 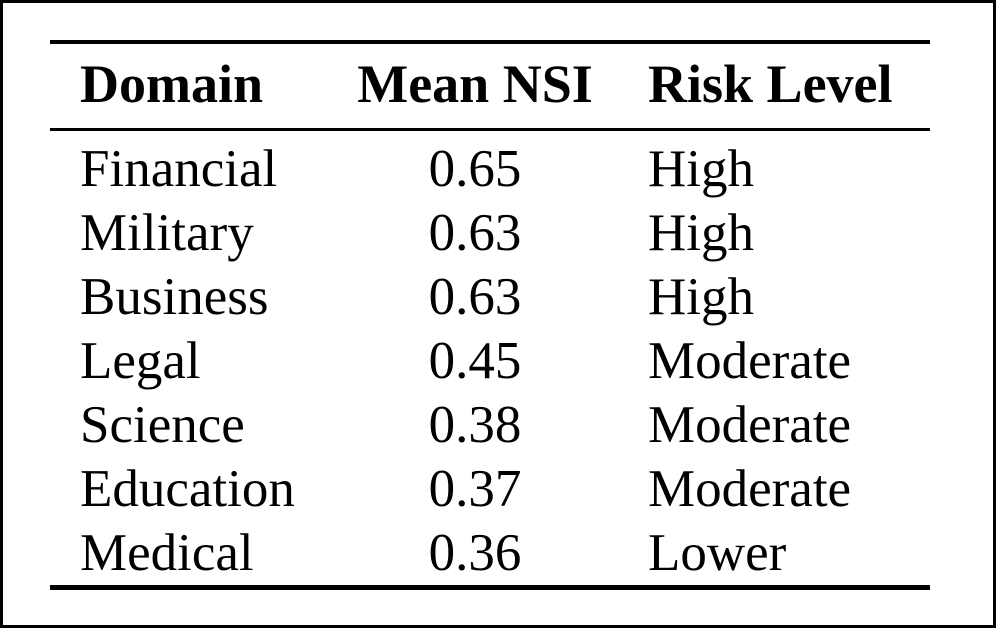 I want to click on cell-domain: Education, so click(x=187, y=489).